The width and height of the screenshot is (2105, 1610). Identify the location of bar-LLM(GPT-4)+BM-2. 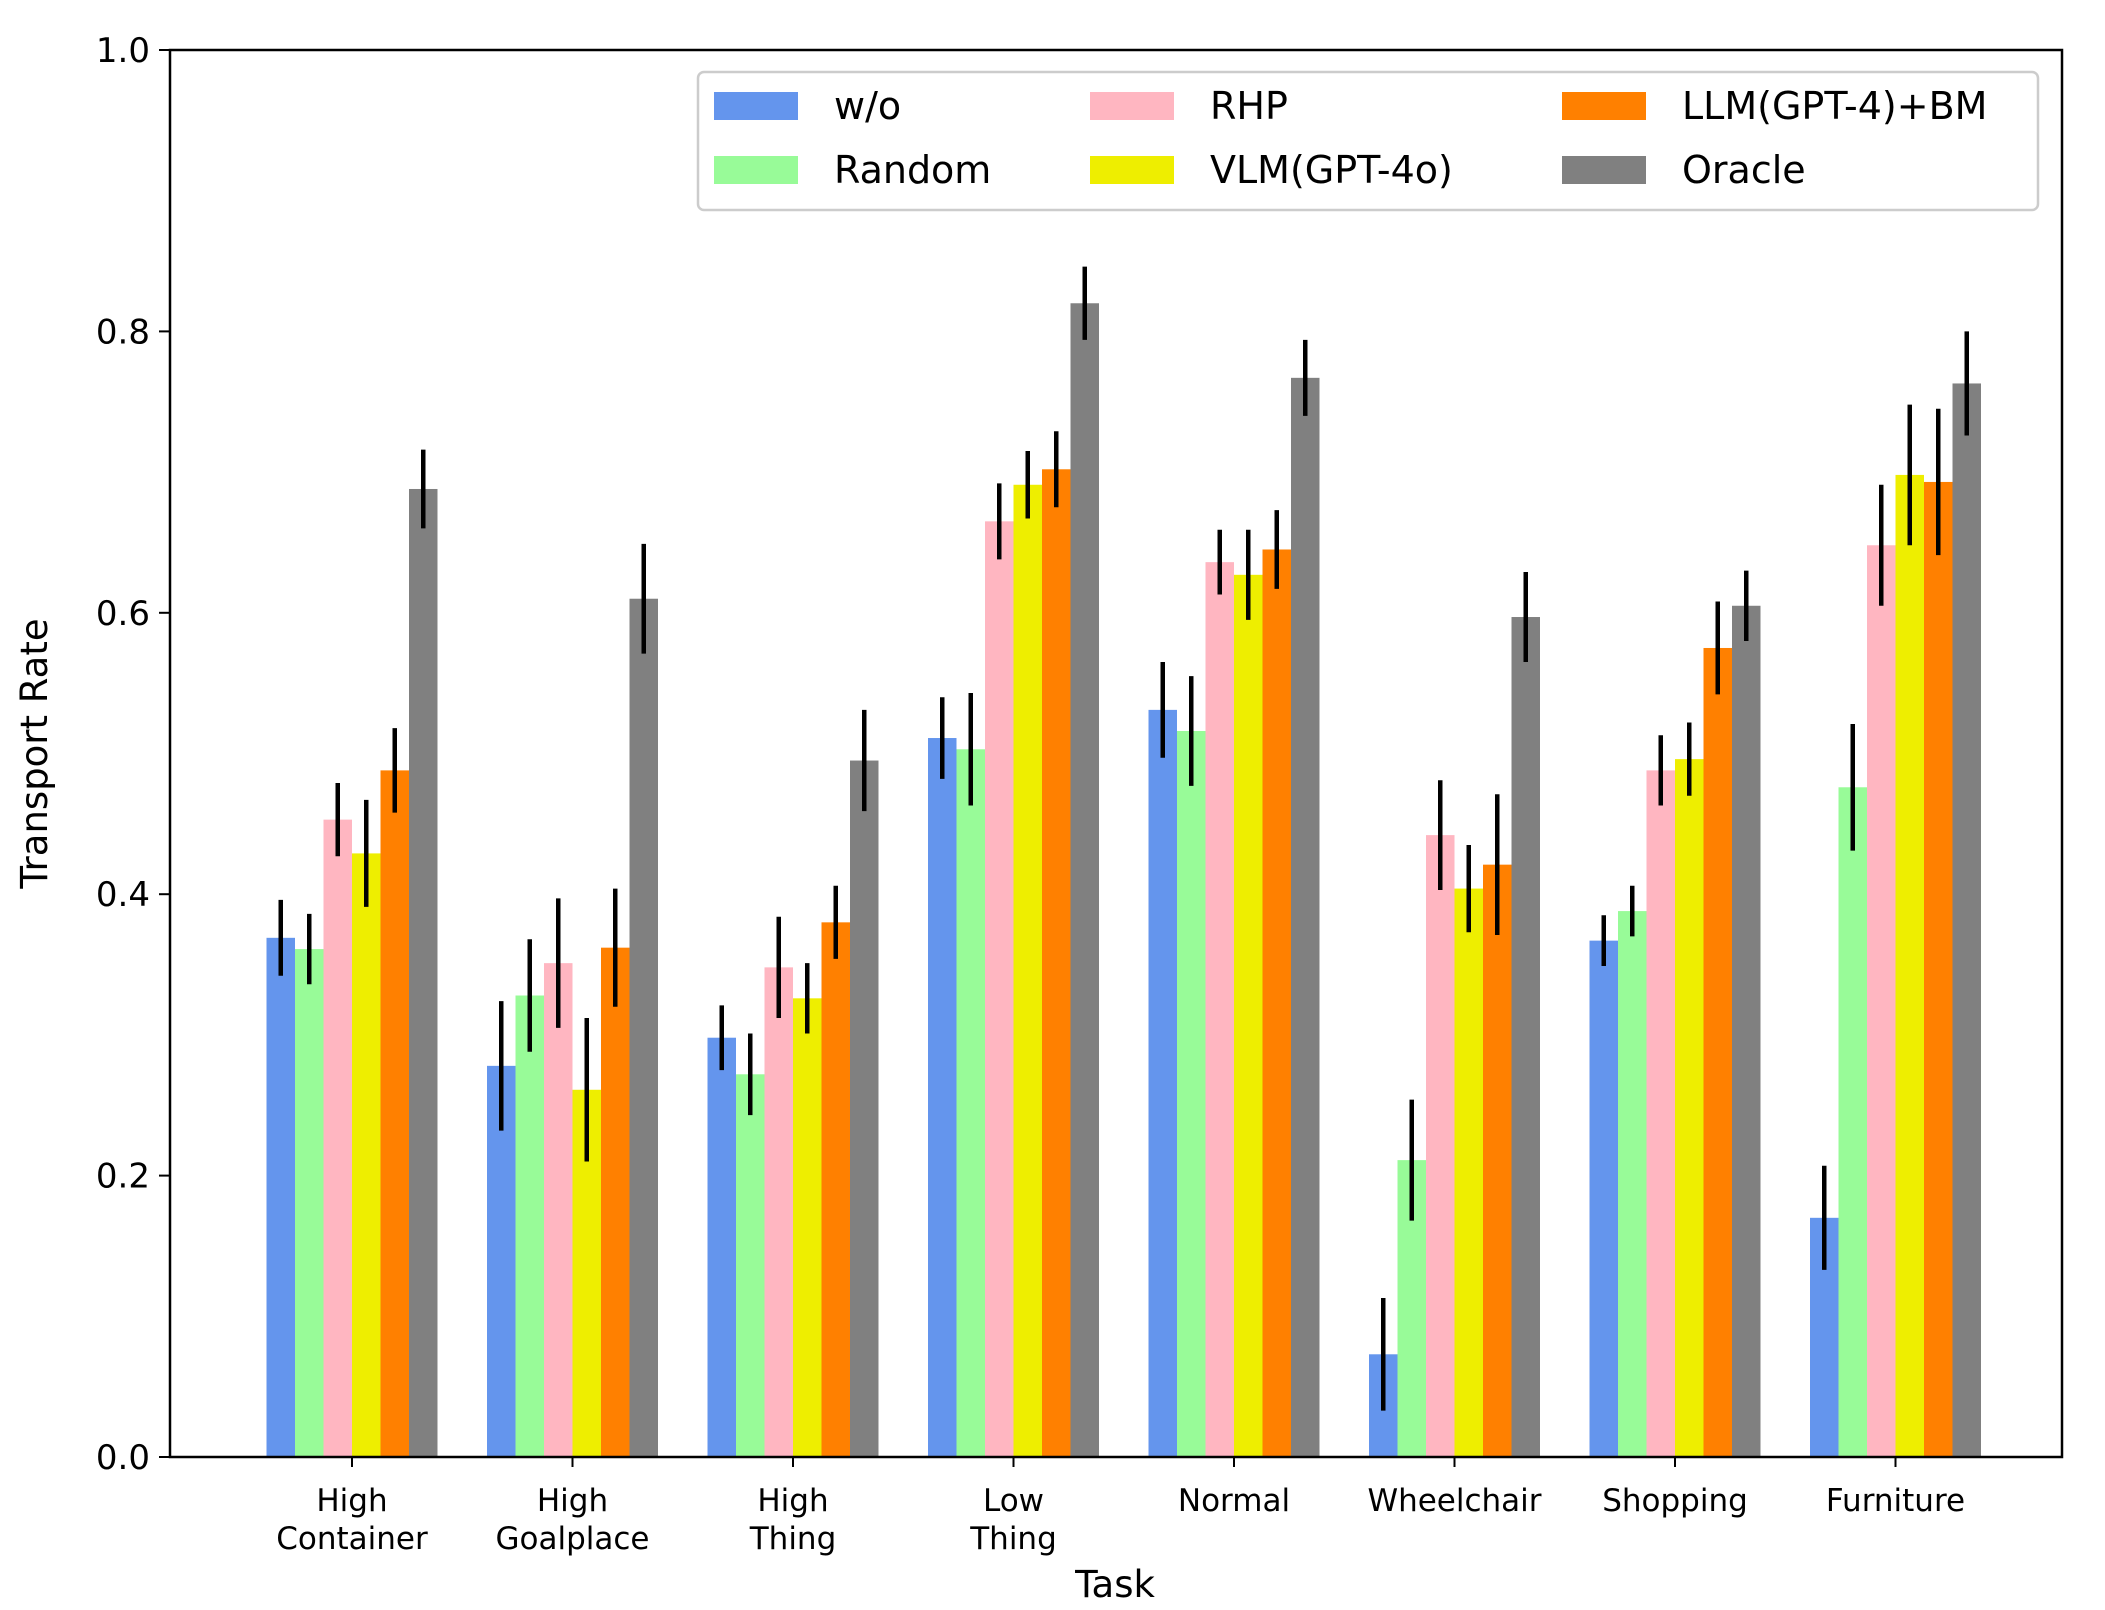
(835, 1189).